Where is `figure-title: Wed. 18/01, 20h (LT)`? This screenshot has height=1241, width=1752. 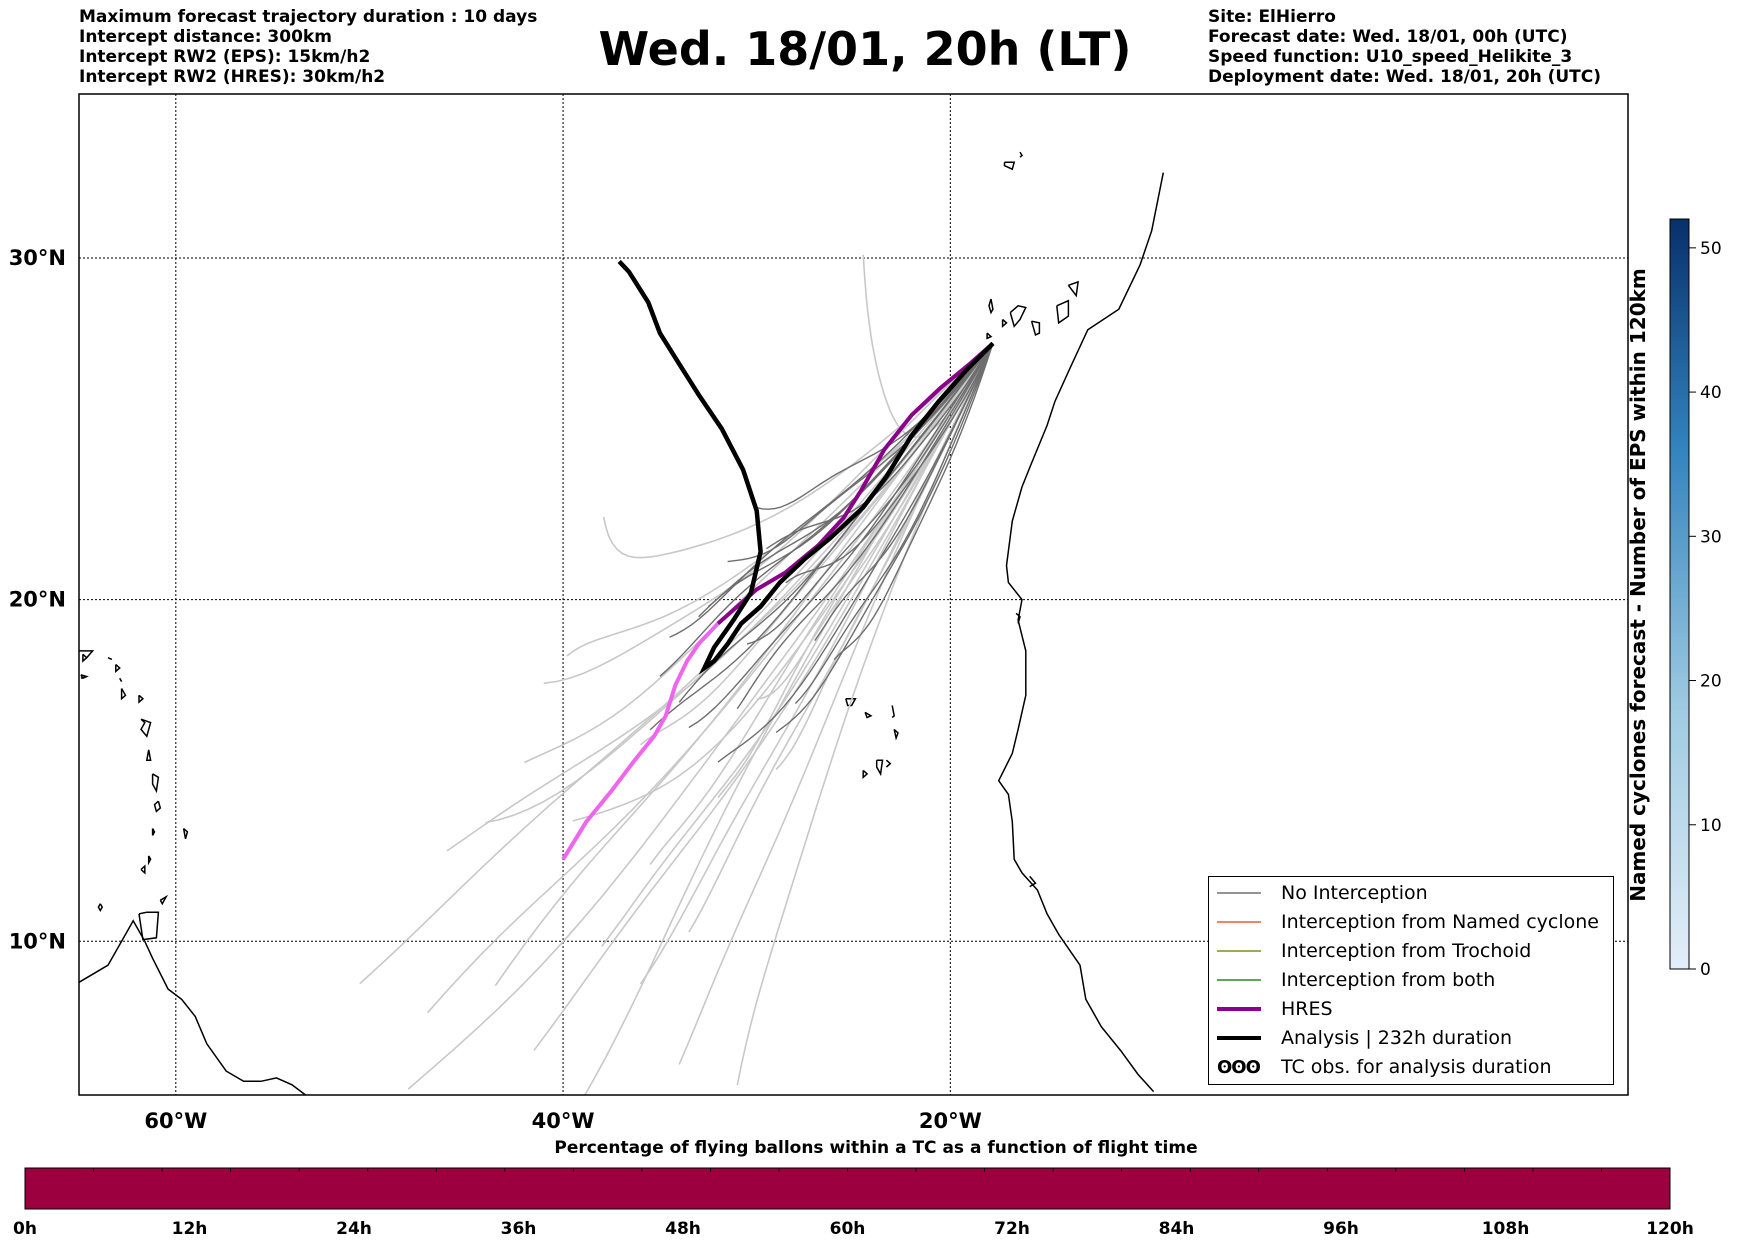 figure-title: Wed. 18/01, 20h (LT) is located at coordinates (865, 49).